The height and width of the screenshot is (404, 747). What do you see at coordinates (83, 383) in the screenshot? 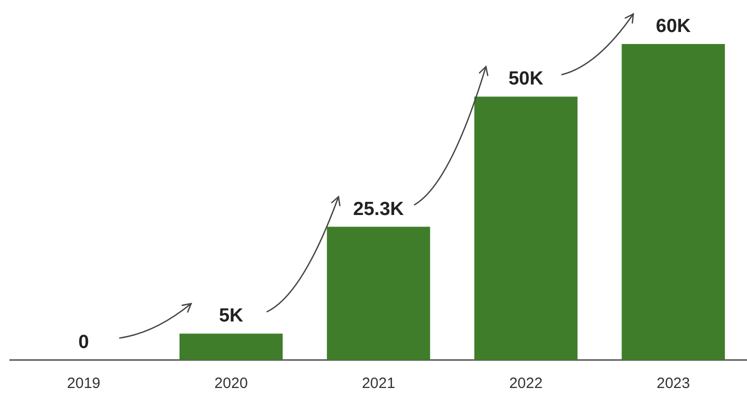
I see `x-tick-label: 2019` at bounding box center [83, 383].